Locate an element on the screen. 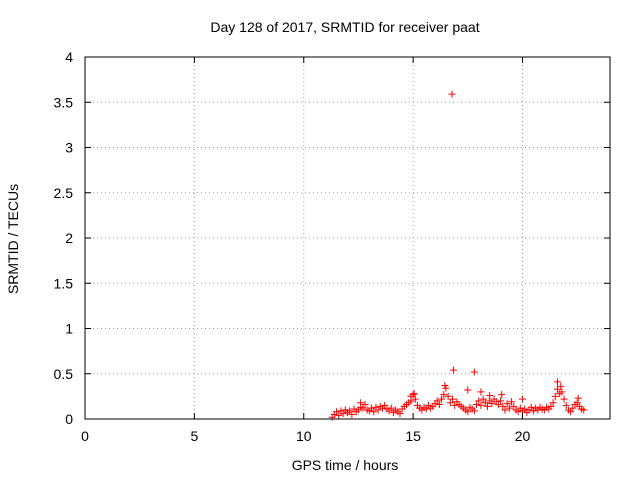  x-tick-label: 0 is located at coordinates (85, 436).